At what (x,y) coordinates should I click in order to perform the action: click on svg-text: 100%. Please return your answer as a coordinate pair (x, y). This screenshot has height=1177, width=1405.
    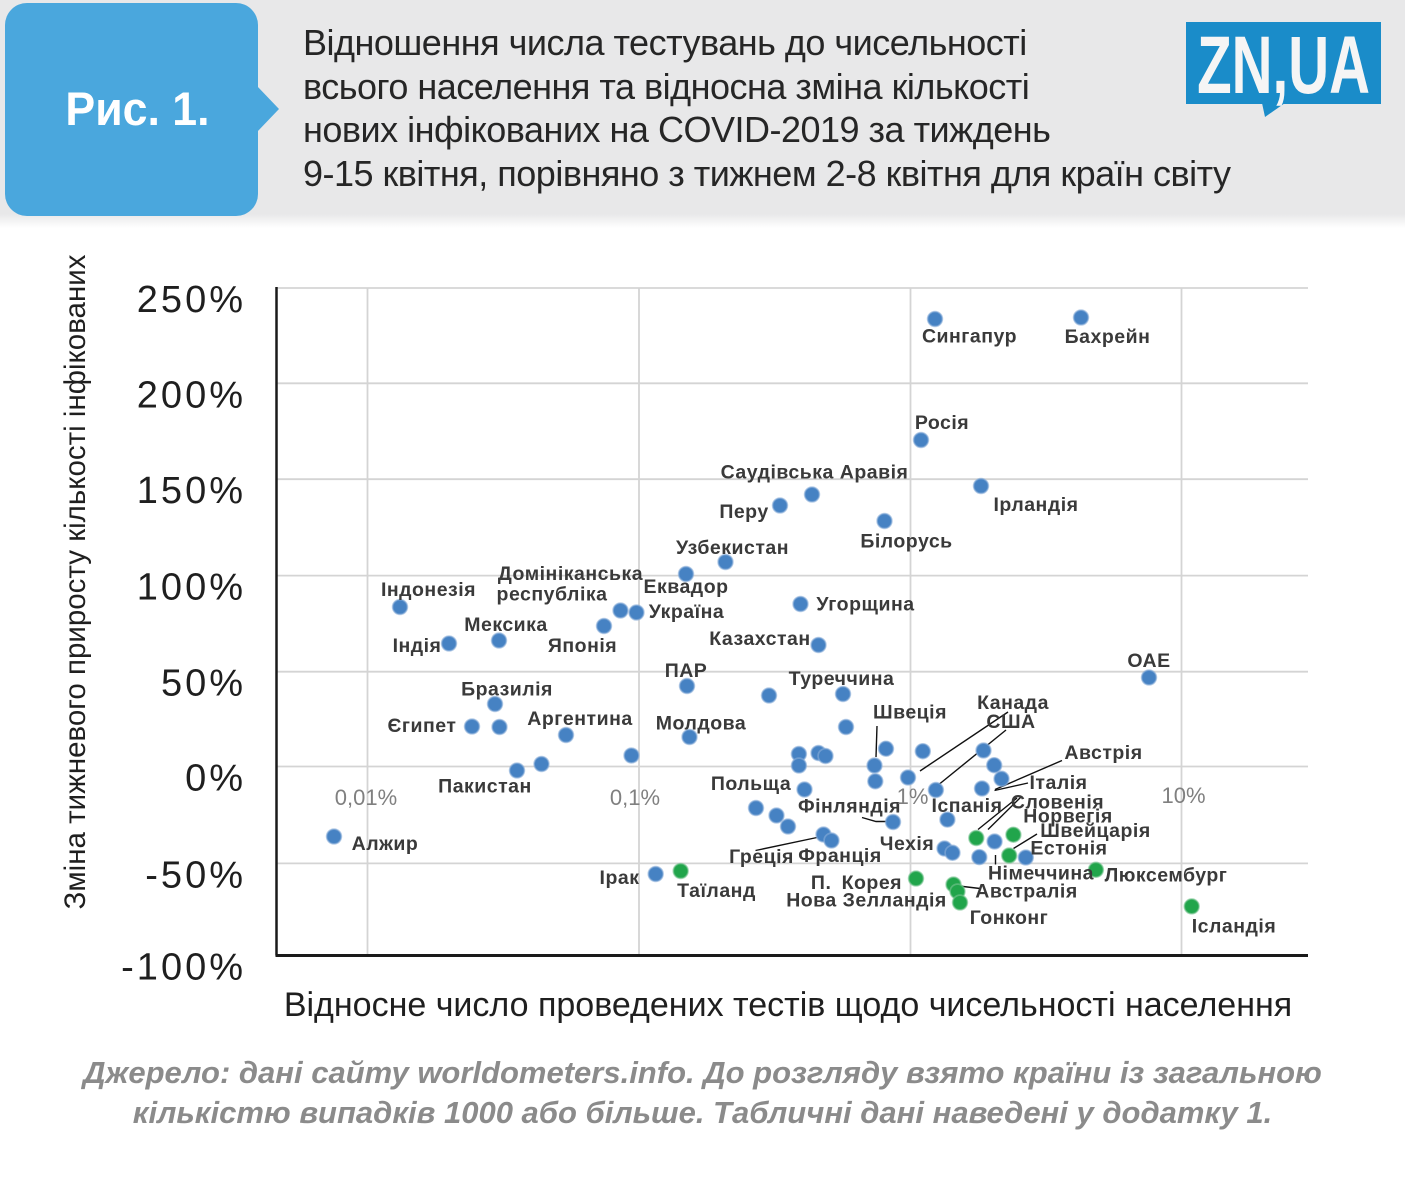
    Looking at the image, I should click on (191, 588).